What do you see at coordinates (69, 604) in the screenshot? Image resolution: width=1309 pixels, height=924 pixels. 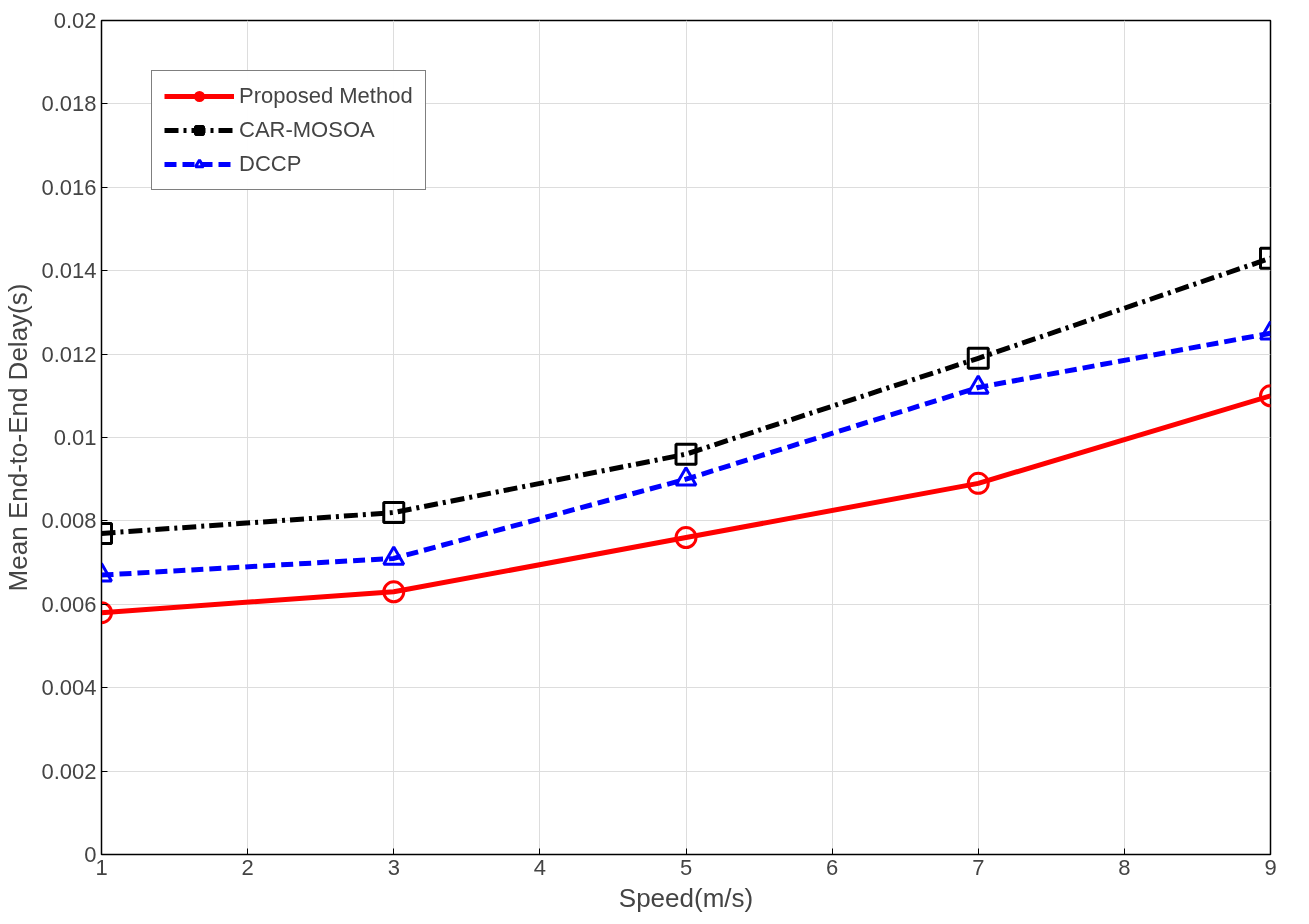 I see `y-tick-label: 0.006` at bounding box center [69, 604].